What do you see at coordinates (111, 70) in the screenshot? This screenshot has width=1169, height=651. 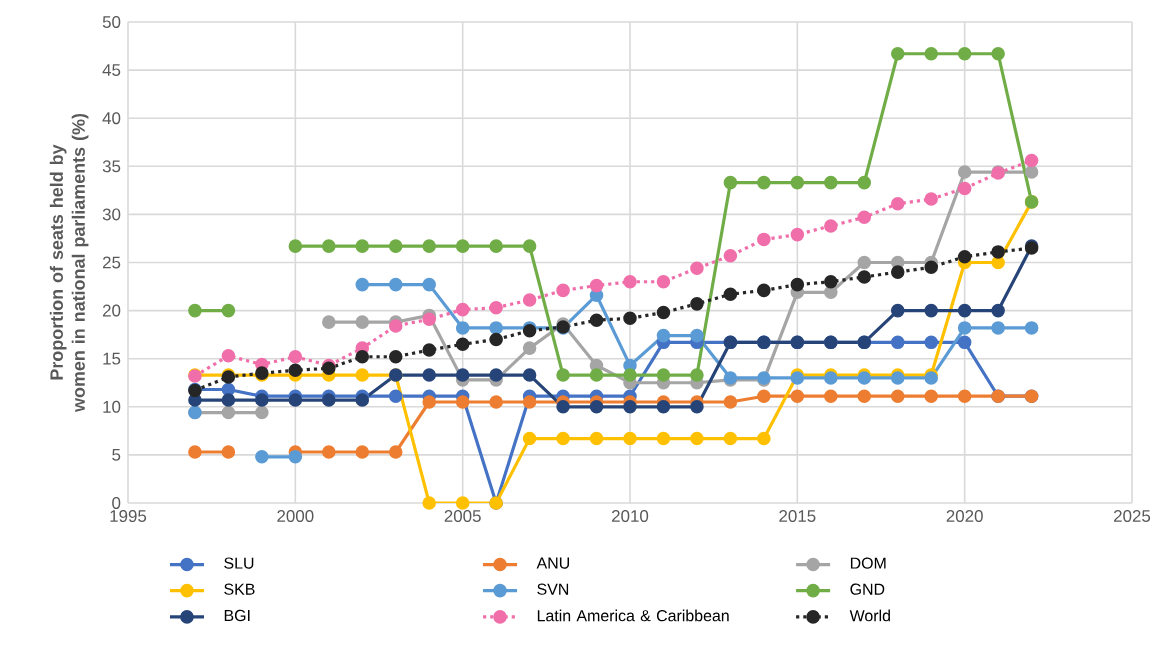 I see `y-tick-label: 45` at bounding box center [111, 70].